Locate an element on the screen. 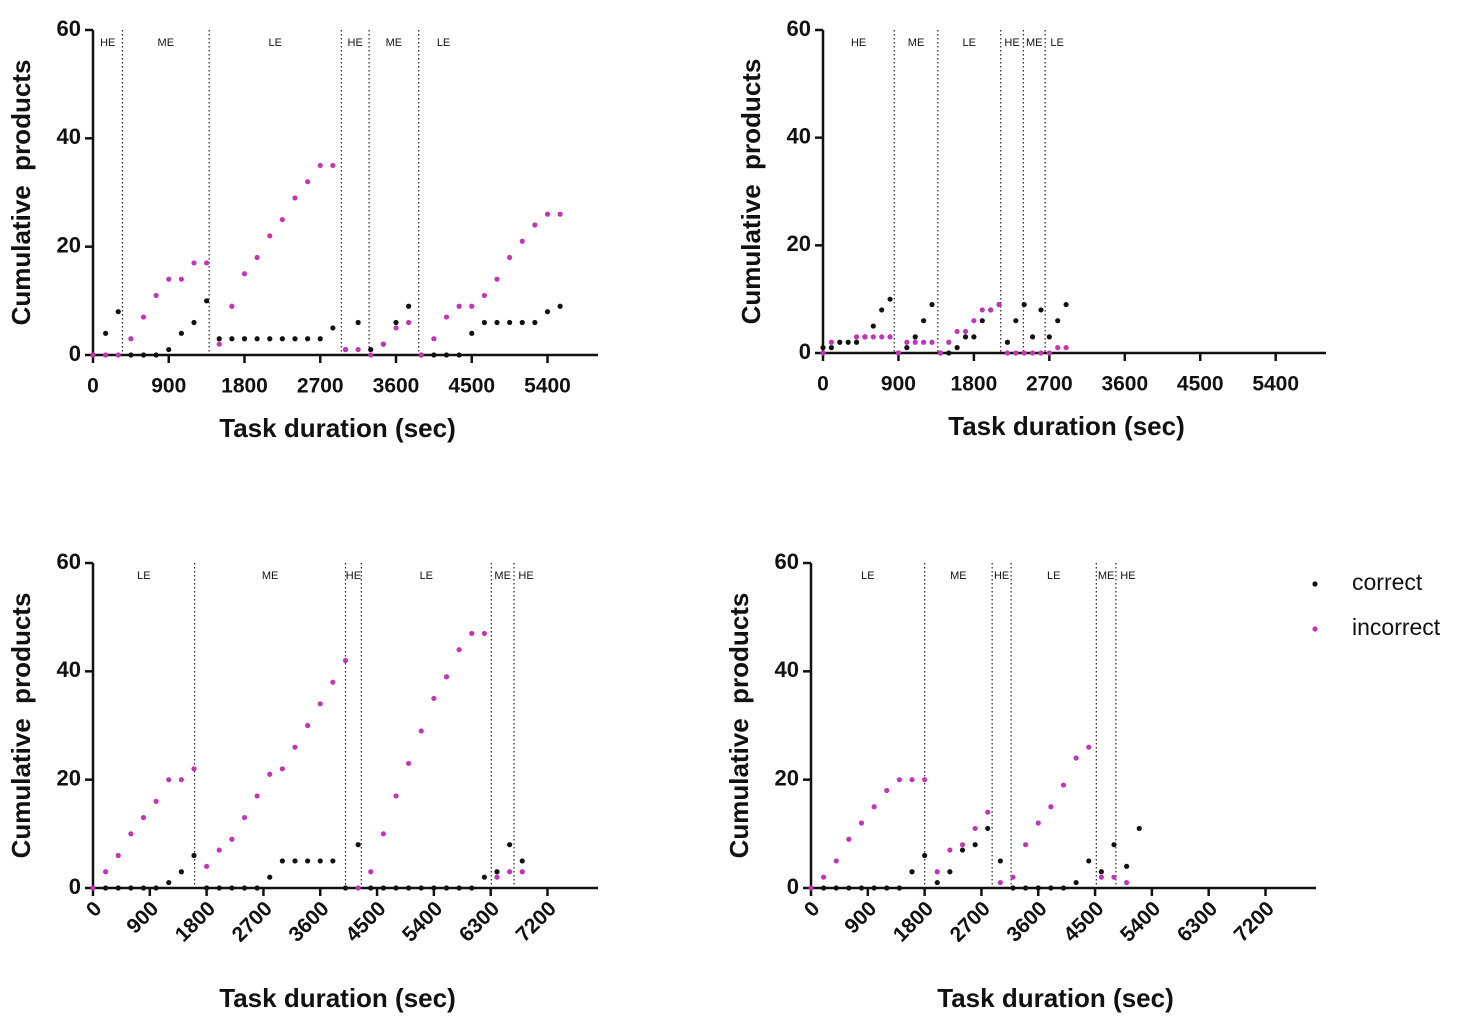 The width and height of the screenshot is (1483, 1025). x-tick-label: 4500 is located at coordinates (365, 921).